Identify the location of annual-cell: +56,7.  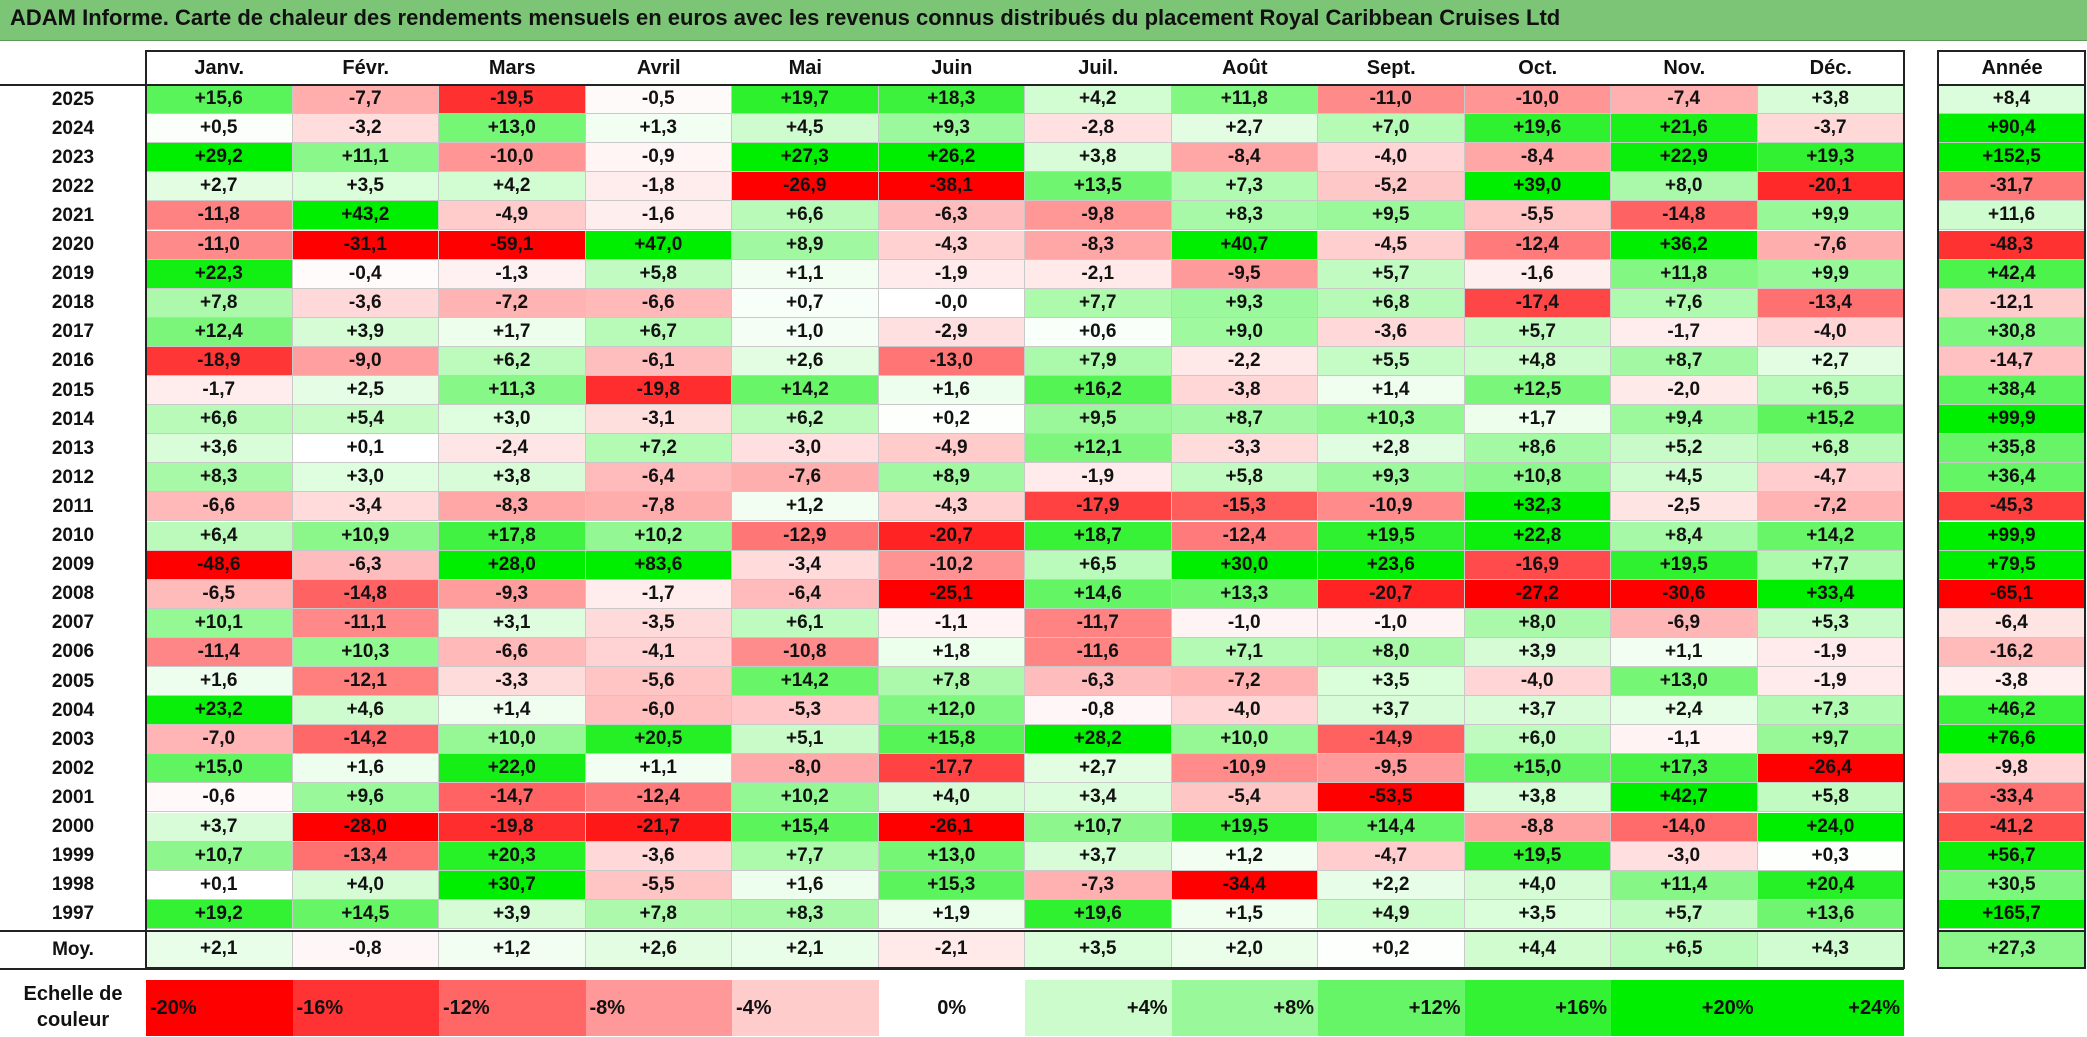
(2012, 856).